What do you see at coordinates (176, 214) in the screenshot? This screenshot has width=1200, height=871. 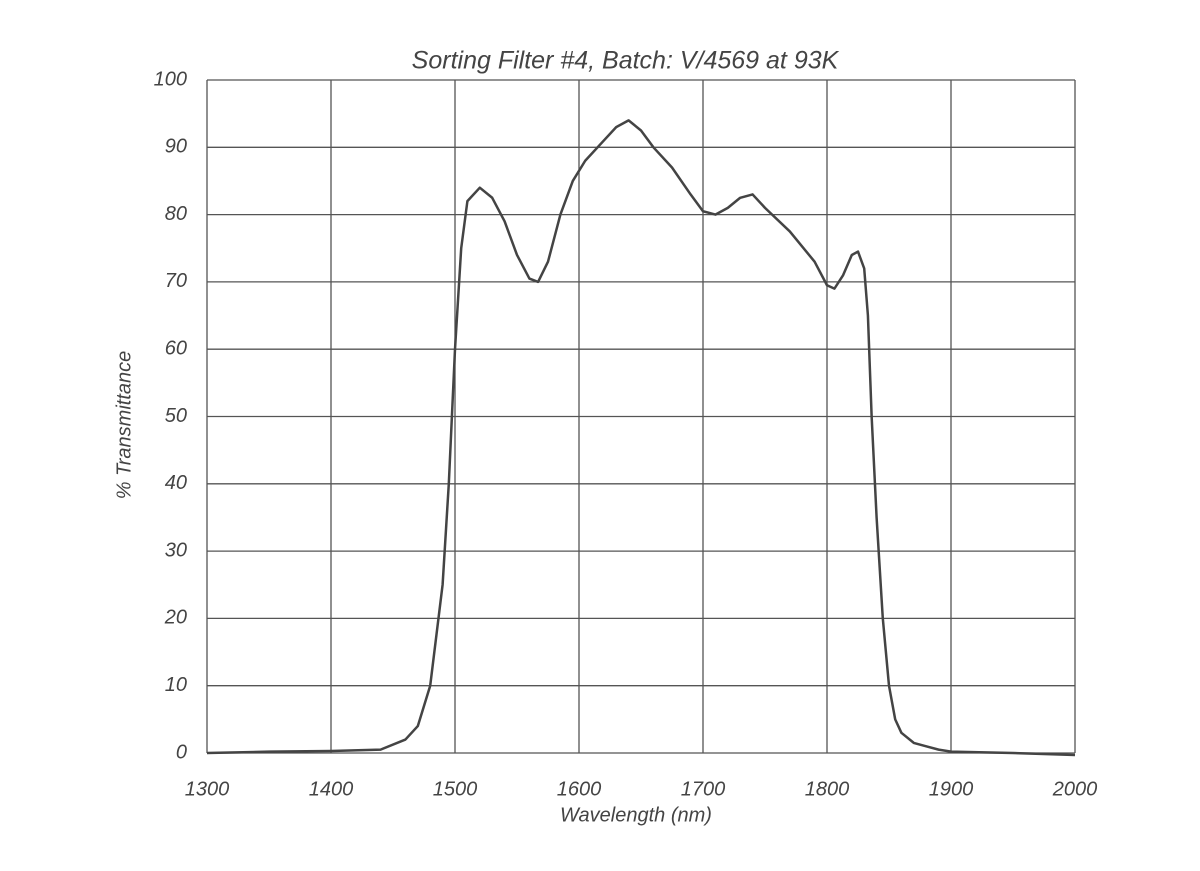 I see `y-tick-label: 80` at bounding box center [176, 214].